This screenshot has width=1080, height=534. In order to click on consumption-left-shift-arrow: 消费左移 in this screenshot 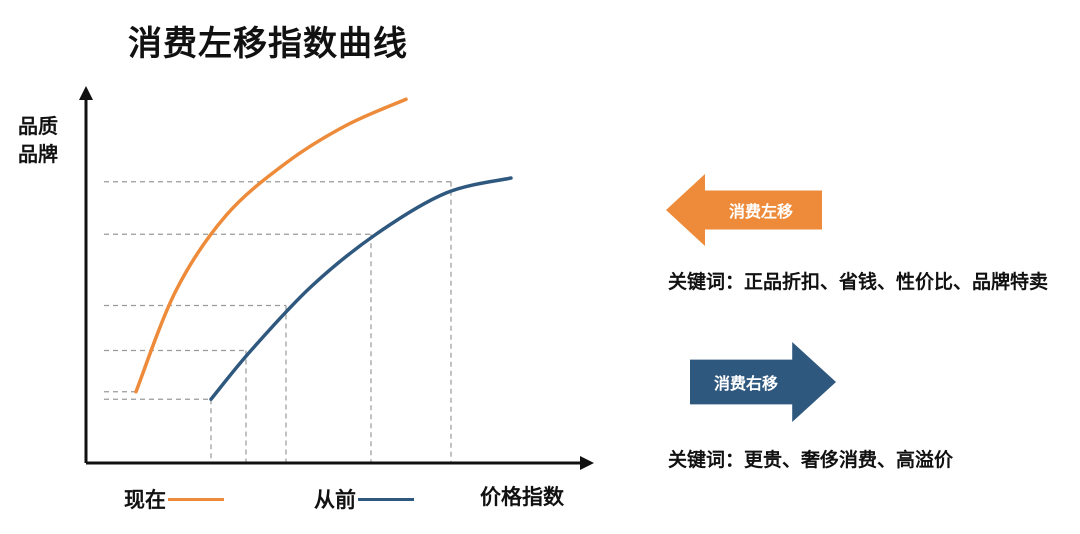, I will do `click(744, 210)`.